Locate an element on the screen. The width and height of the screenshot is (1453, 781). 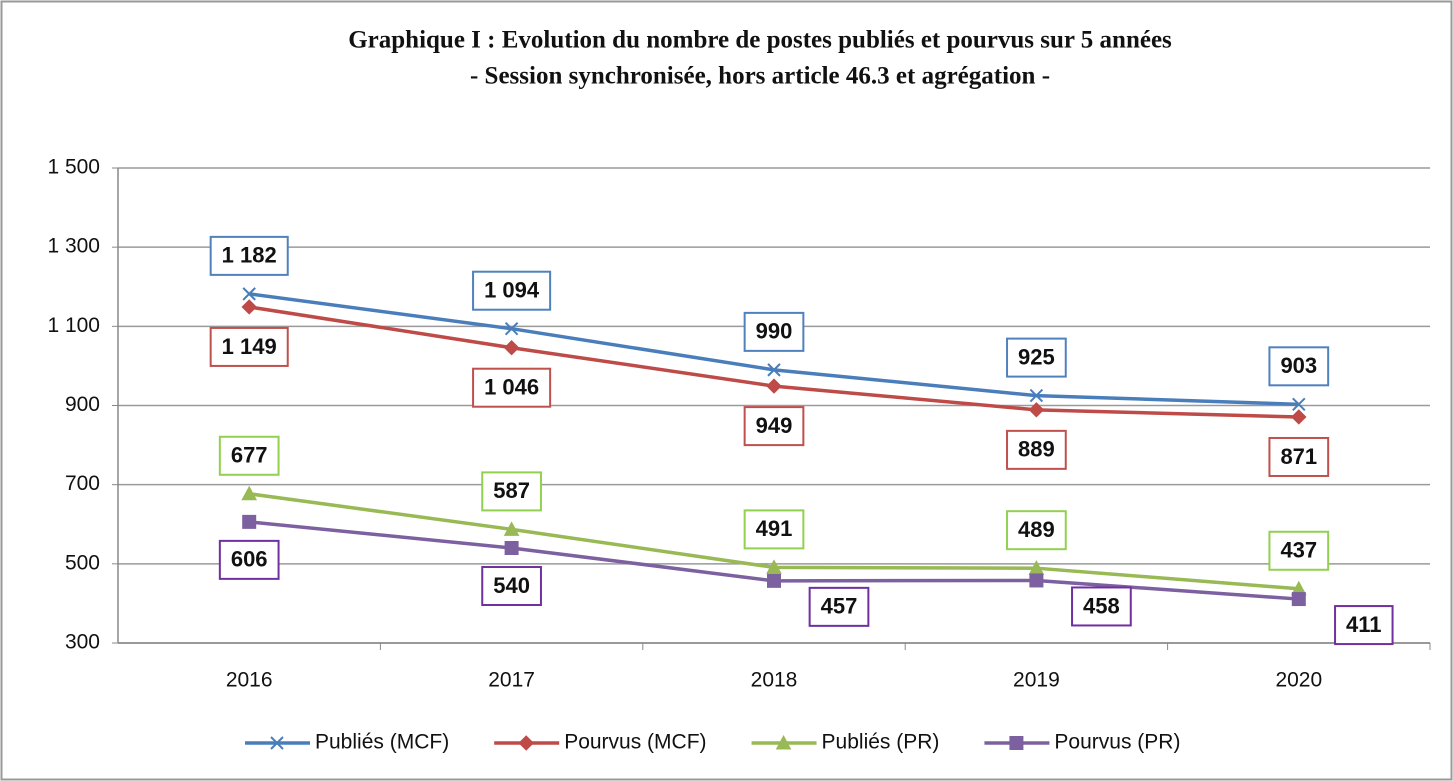
y-tick-label: 1 500 is located at coordinates (73, 167).